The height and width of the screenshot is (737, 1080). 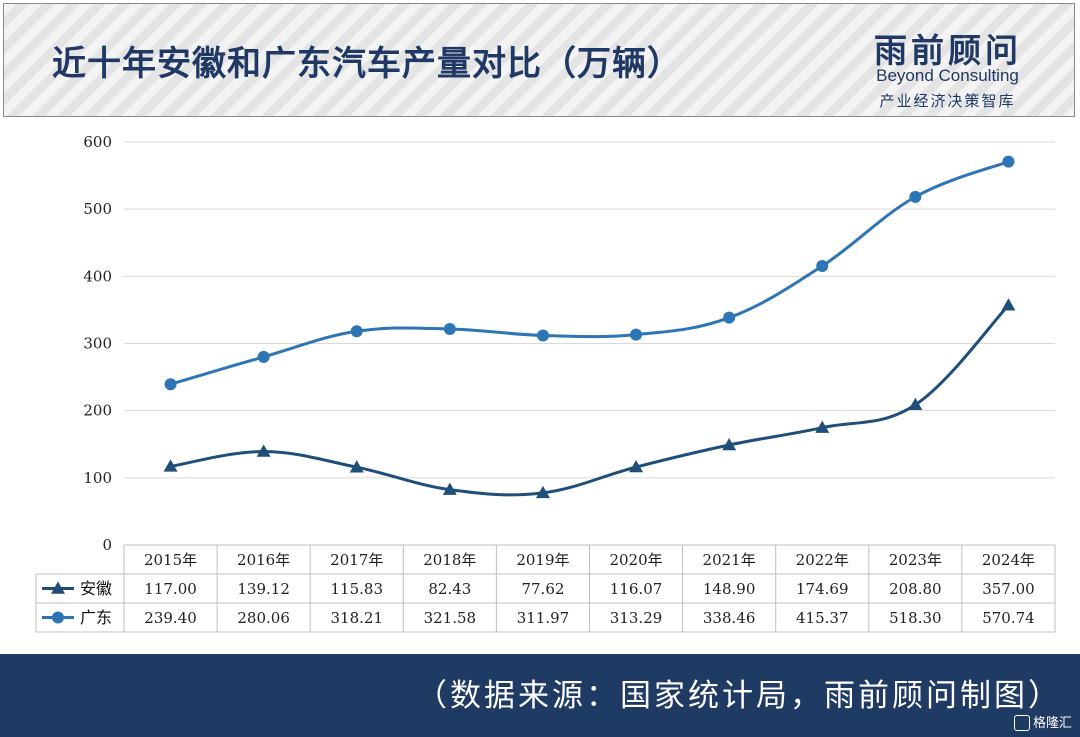 I want to click on x-category-label: 2022年, so click(x=822, y=560).